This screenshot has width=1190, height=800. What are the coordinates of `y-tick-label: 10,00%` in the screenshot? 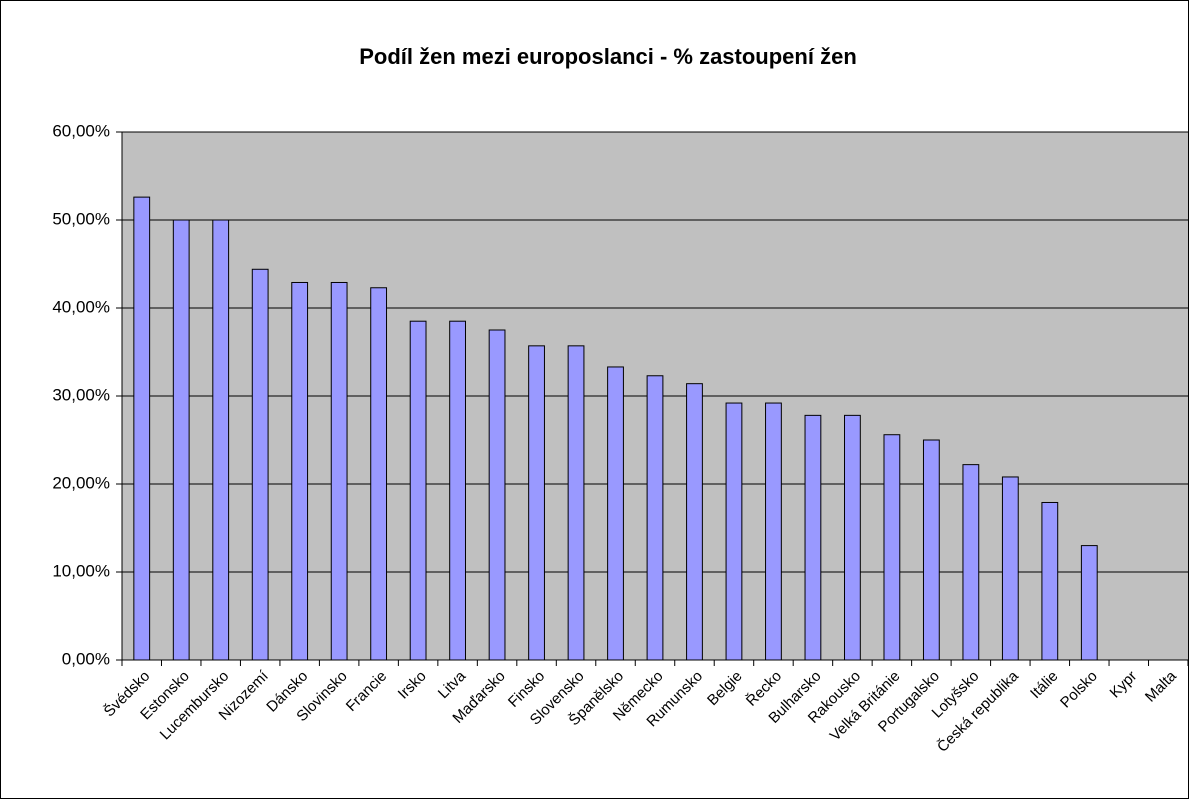 It's located at (81, 570).